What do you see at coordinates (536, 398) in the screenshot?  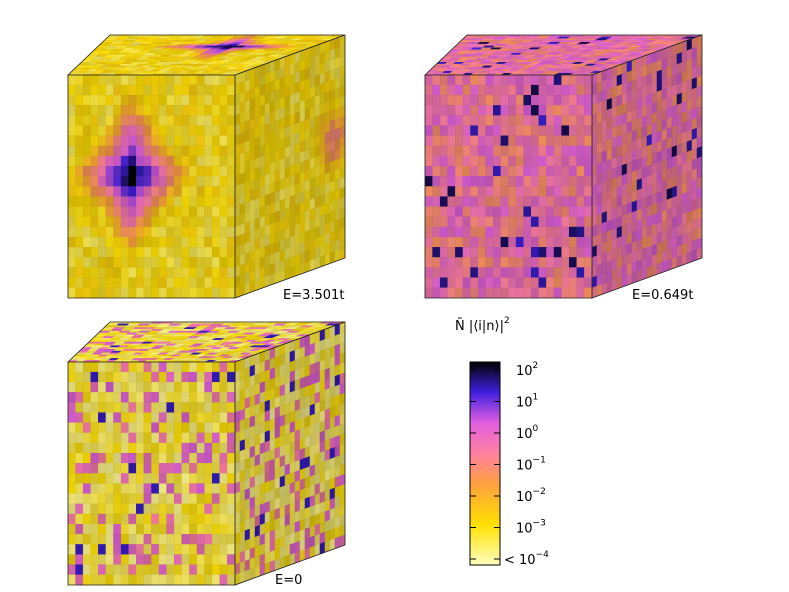 I see `exponent: 1` at bounding box center [536, 398].